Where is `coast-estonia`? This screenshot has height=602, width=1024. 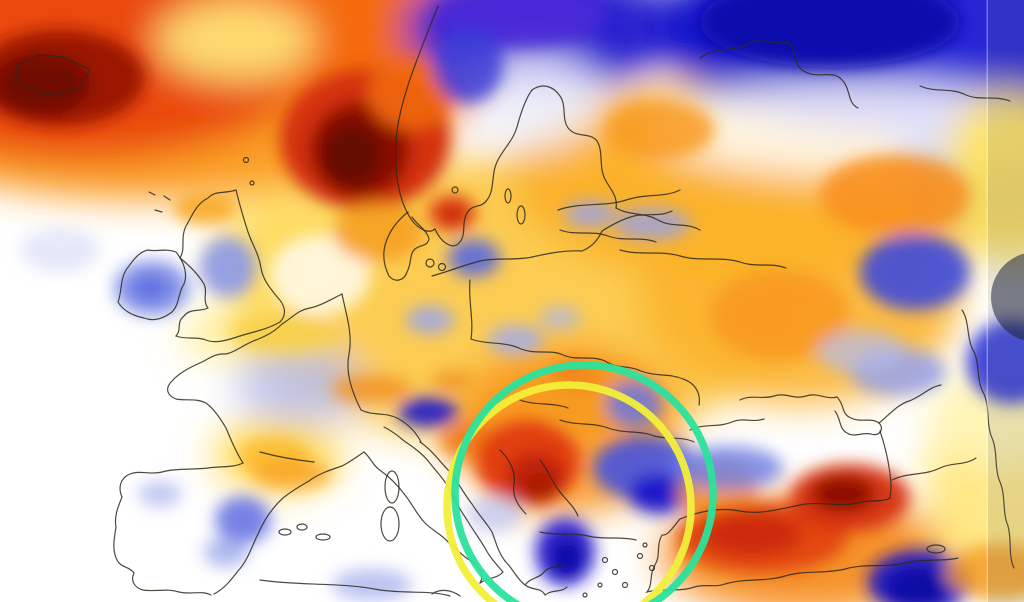 coast-estonia is located at coordinates (619, 200).